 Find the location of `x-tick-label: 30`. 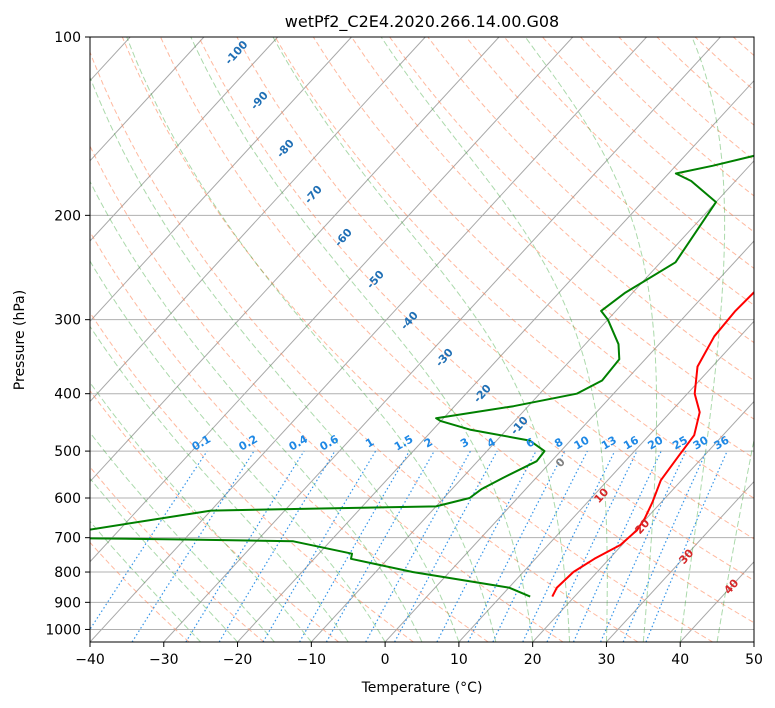

x-tick-label: 30 is located at coordinates (607, 660).